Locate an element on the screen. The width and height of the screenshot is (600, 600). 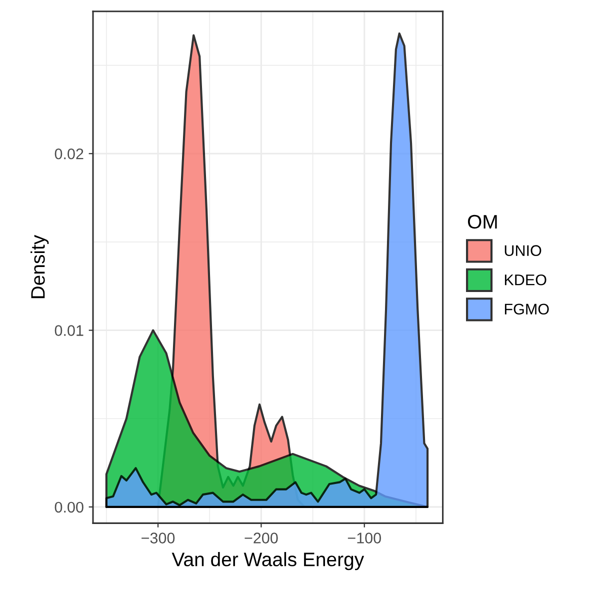
legend-label: FGMO is located at coordinates (526, 309).